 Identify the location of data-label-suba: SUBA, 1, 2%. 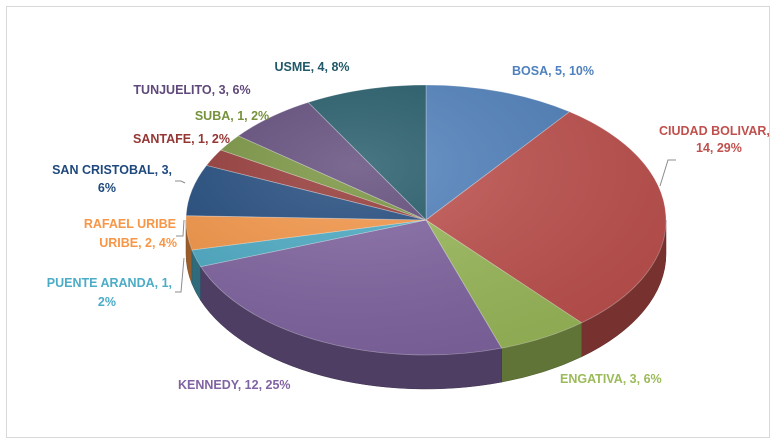
(232, 116).